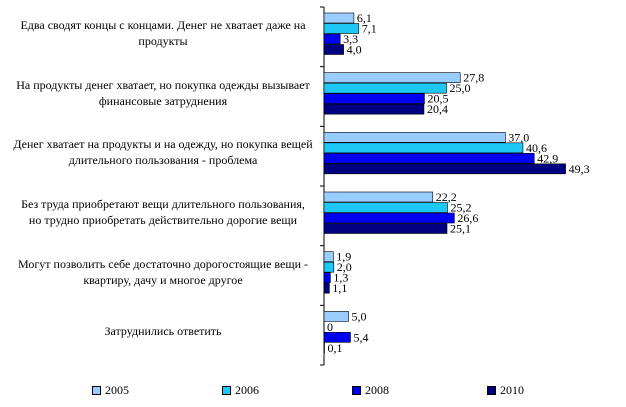 The width and height of the screenshot is (626, 407). I want to click on data-label: 22,2, so click(446, 197).